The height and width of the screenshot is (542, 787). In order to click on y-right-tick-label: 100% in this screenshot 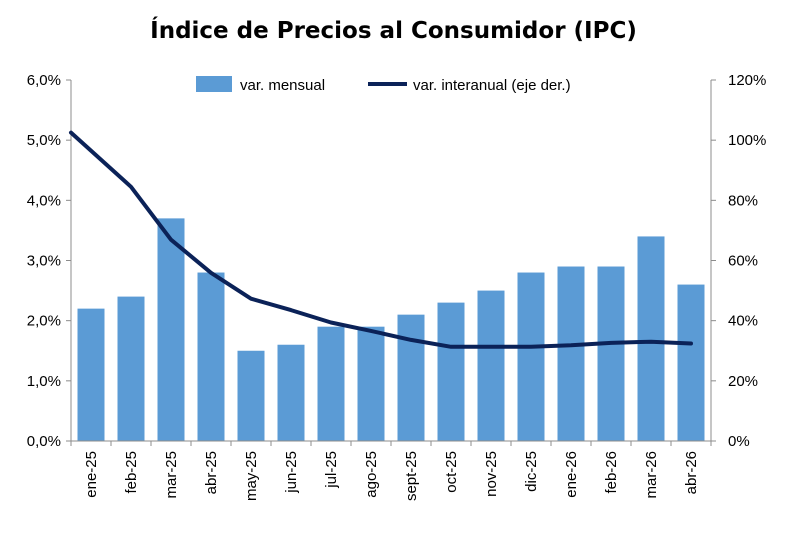, I will do `click(747, 140)`.